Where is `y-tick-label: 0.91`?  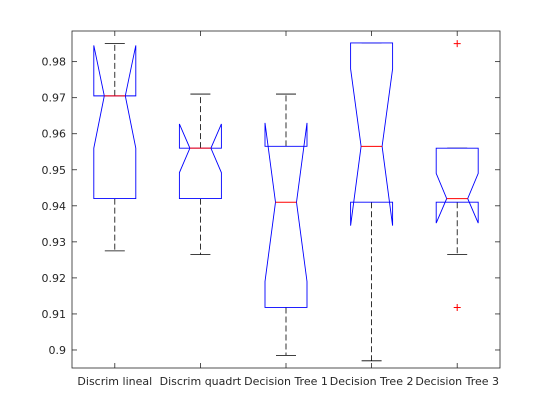 y-tick-label: 0.91 is located at coordinates (54, 314).